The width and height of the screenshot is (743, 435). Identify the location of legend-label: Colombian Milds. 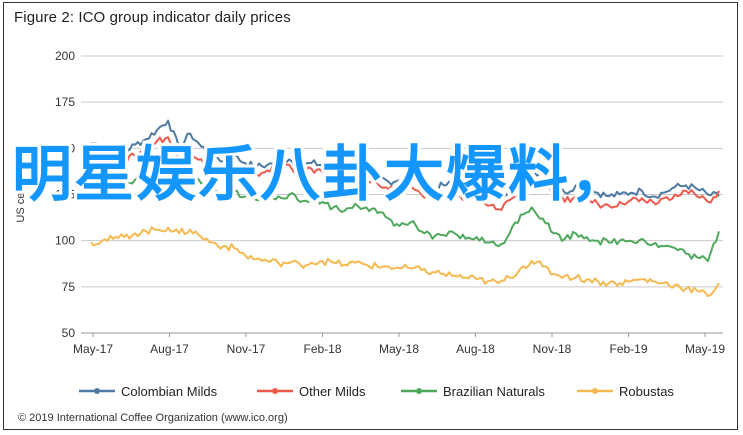
(169, 391).